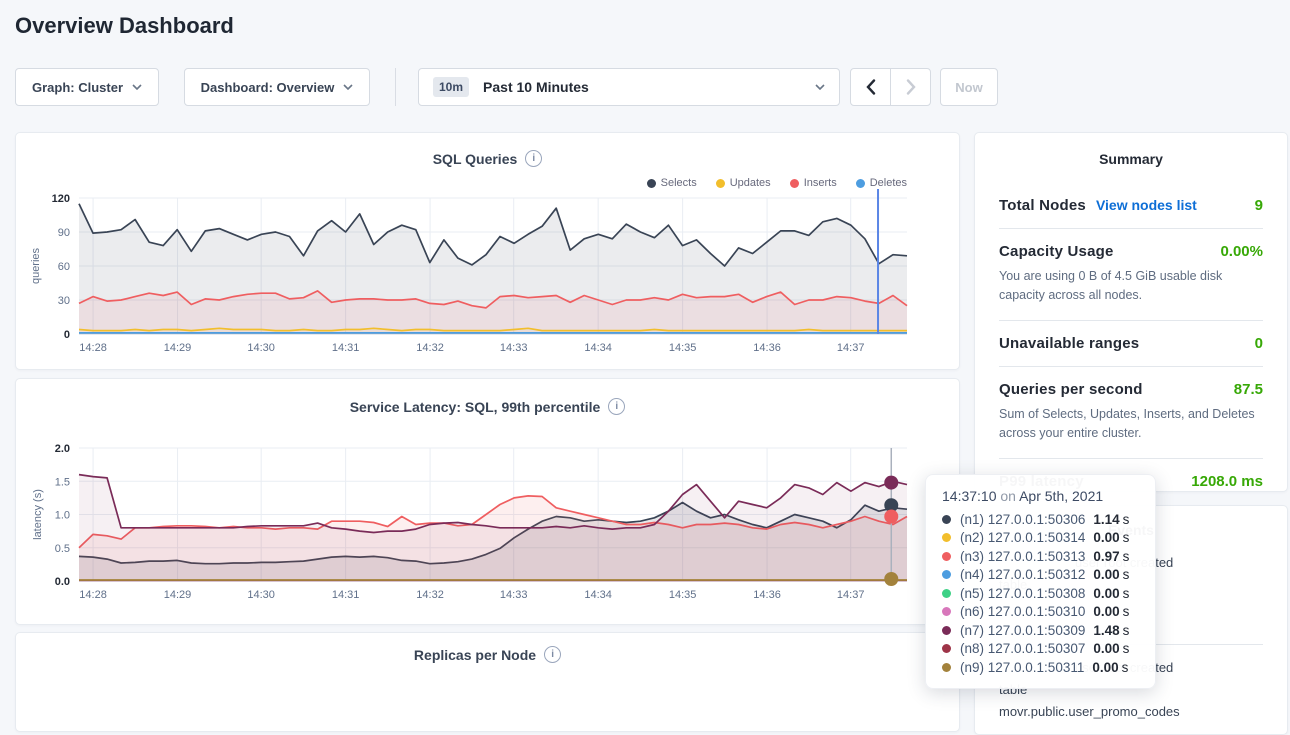 This screenshot has height=735, width=1290. What do you see at coordinates (1023, 630) in the screenshot?
I see `tooltip-node-label: (n7) 127.0.0.1:50309` at bounding box center [1023, 630].